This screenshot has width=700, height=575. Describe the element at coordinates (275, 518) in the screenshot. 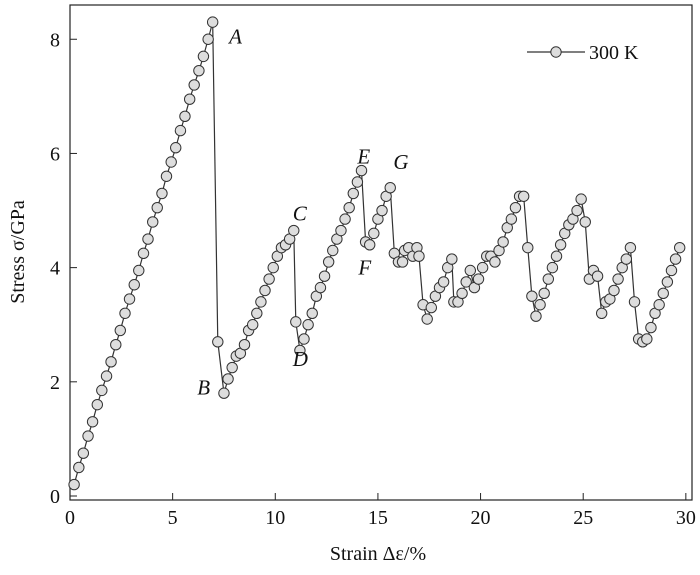

I see `x-tick-label: 10` at that location.